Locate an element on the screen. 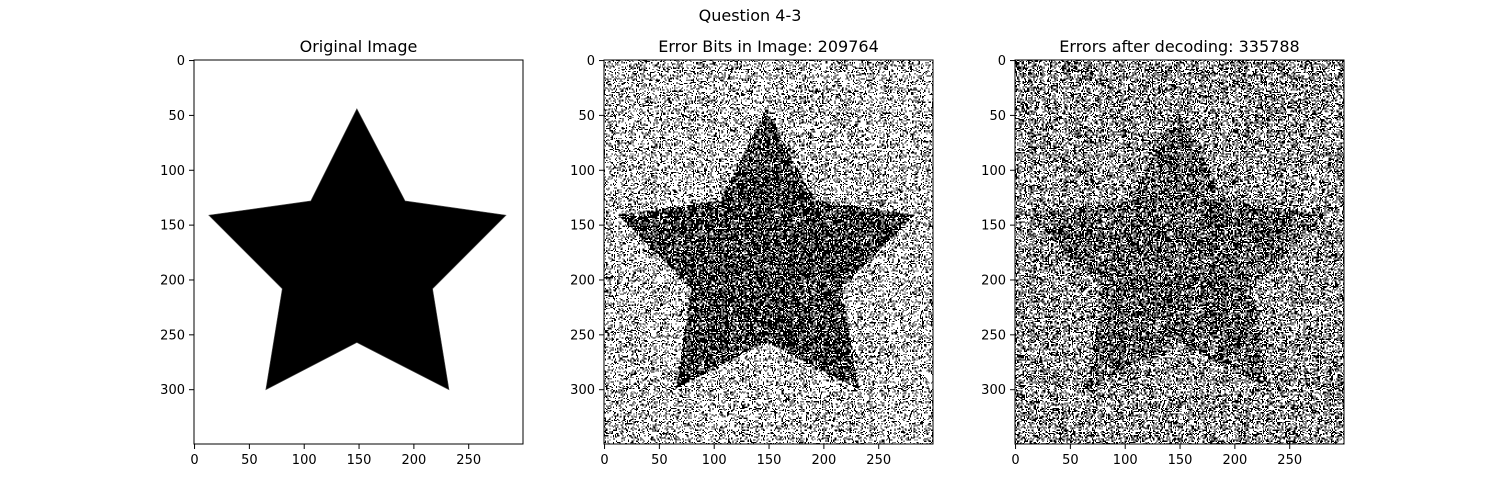  subplot-title: Error Bits in Image: 209764 is located at coordinates (768, 46).